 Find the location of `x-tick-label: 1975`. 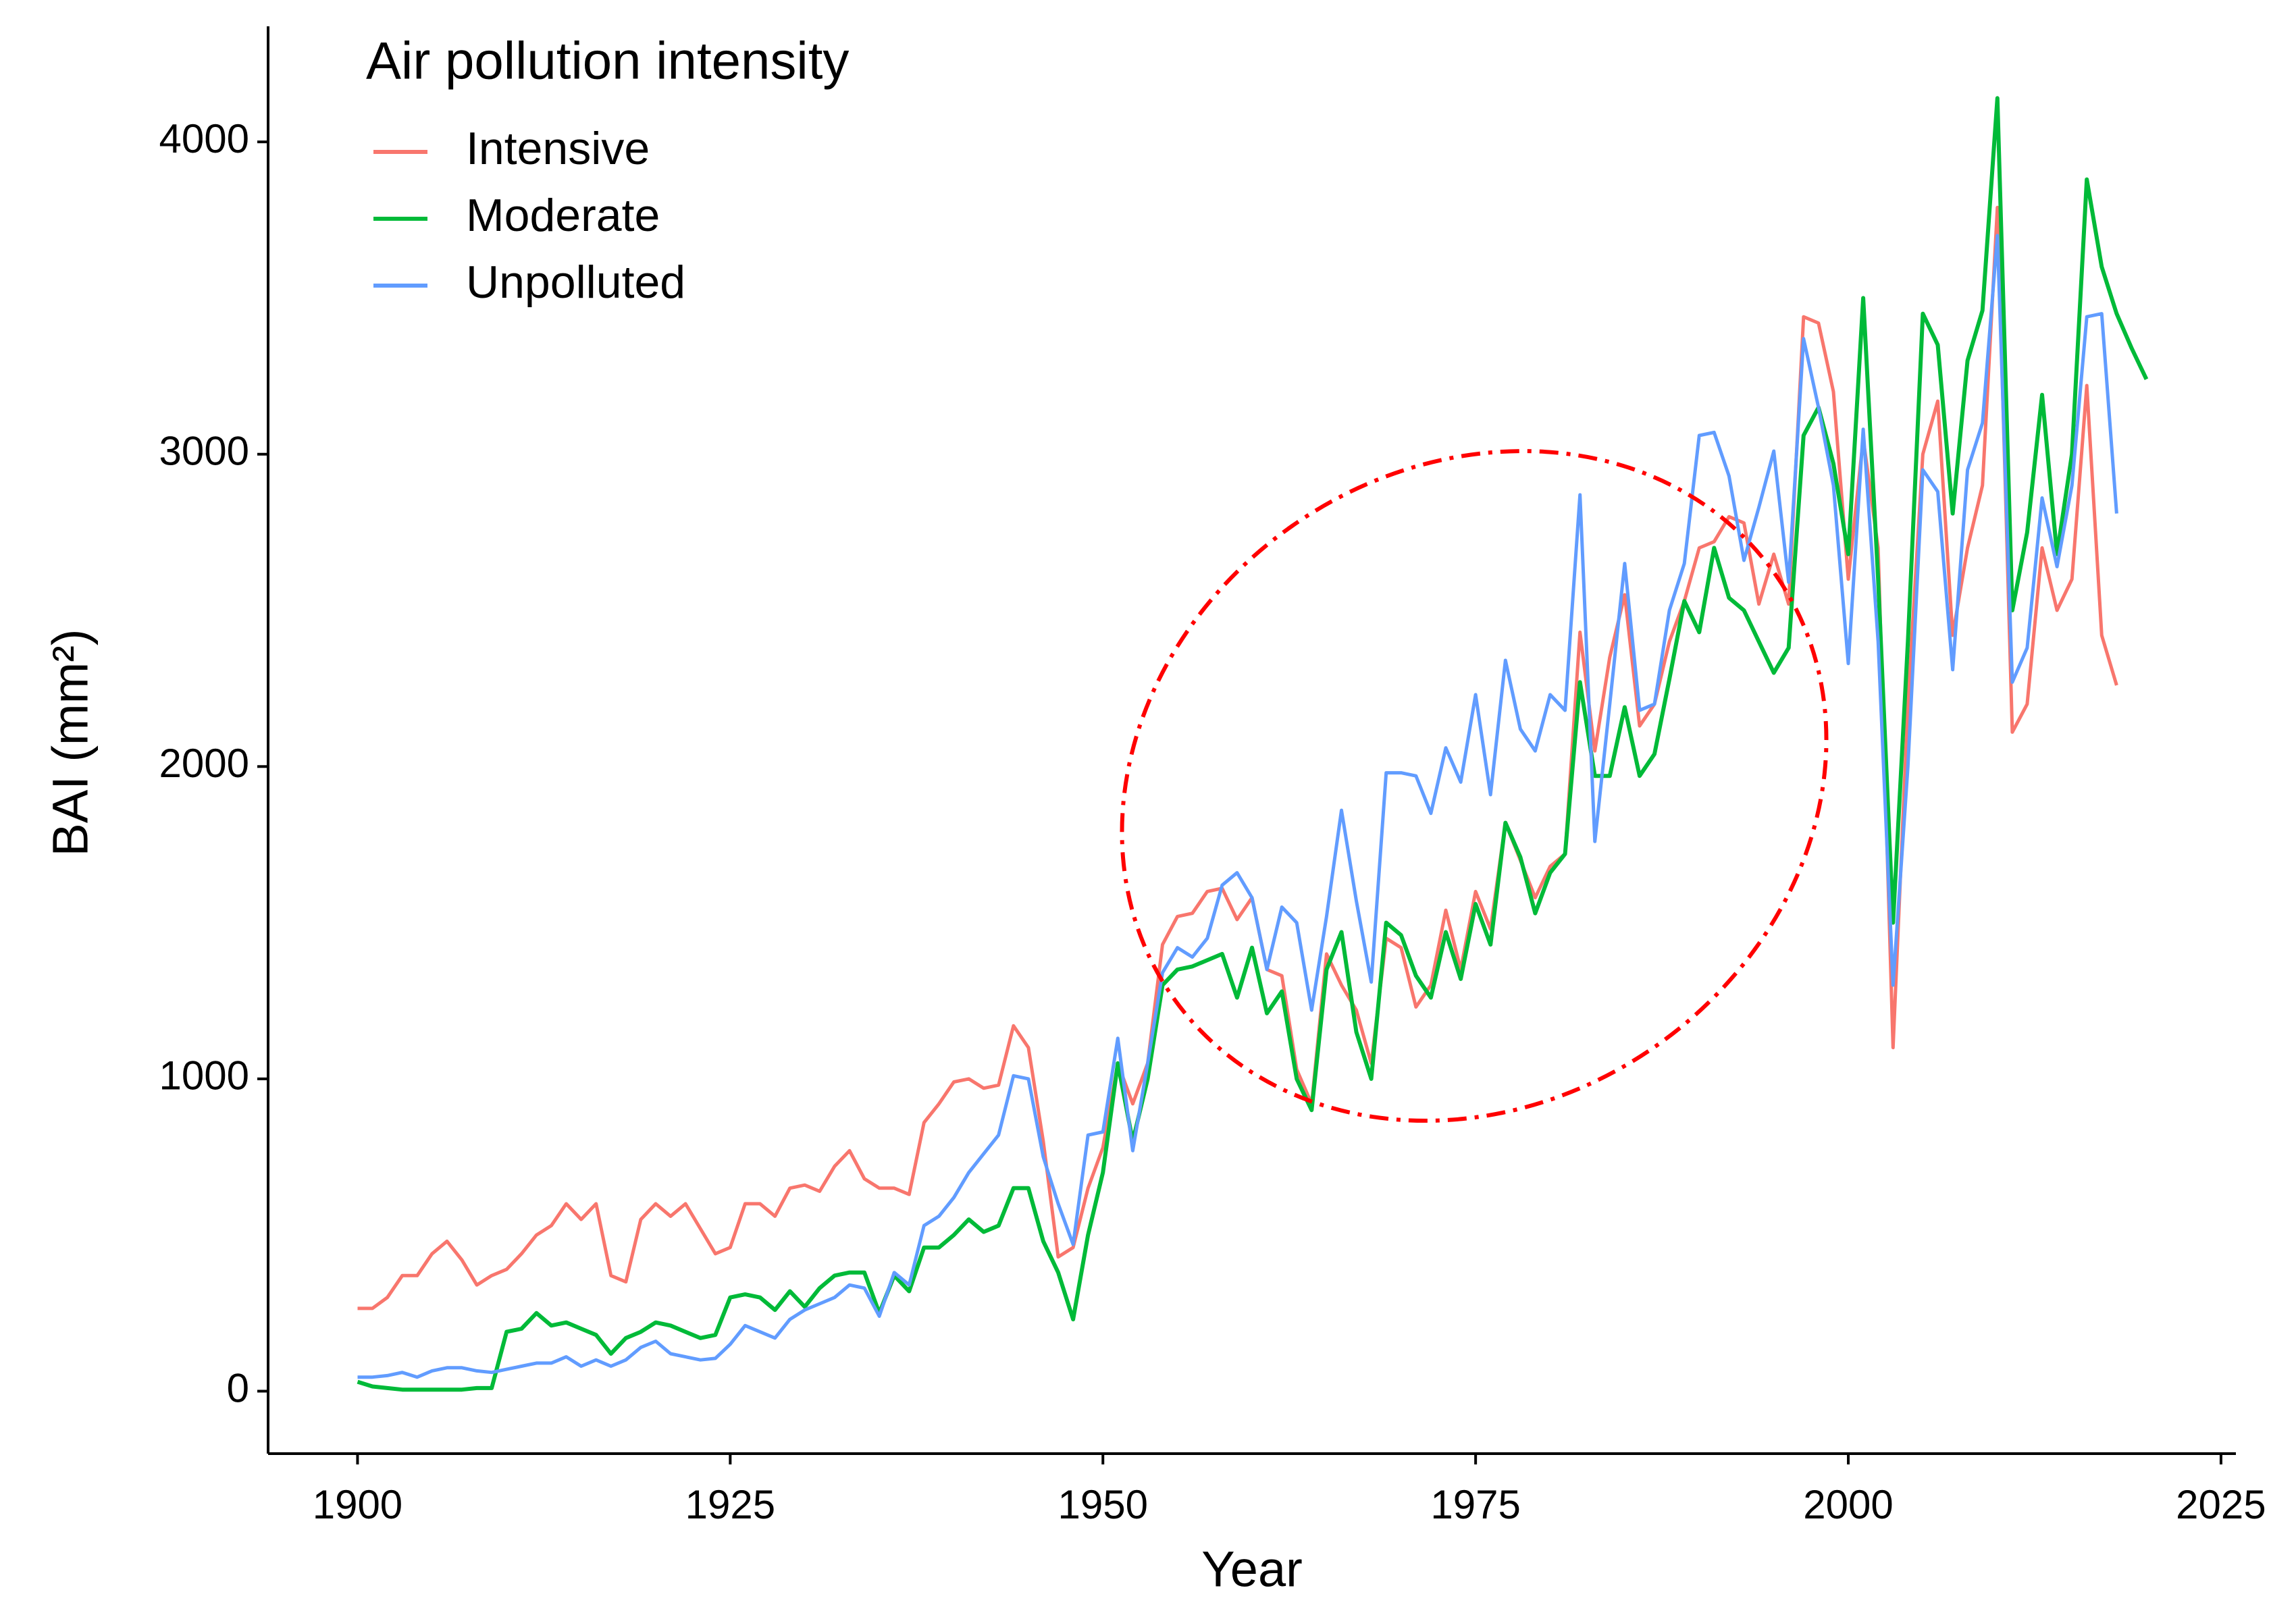

x-tick-label: 1975 is located at coordinates (1475, 1504).